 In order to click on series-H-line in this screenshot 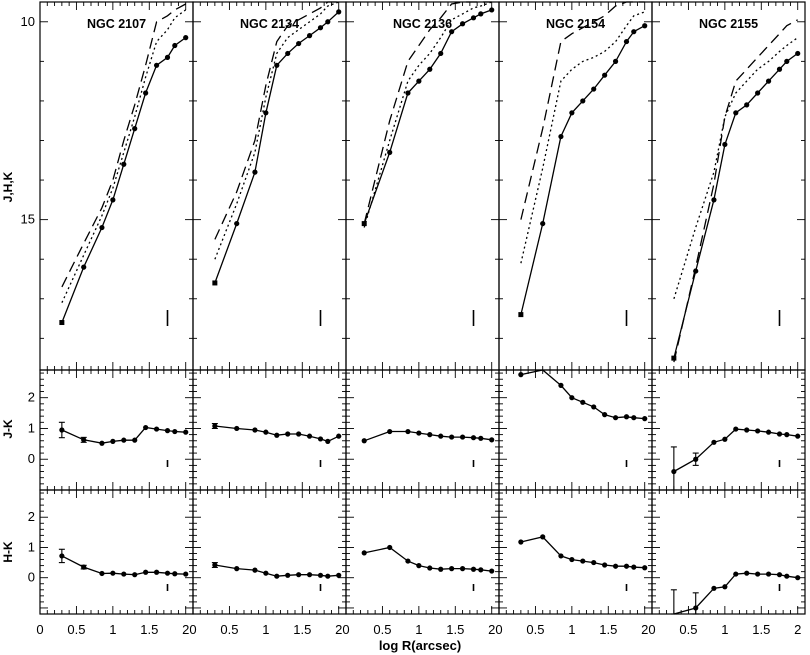, I will do `click(427, 114)`.